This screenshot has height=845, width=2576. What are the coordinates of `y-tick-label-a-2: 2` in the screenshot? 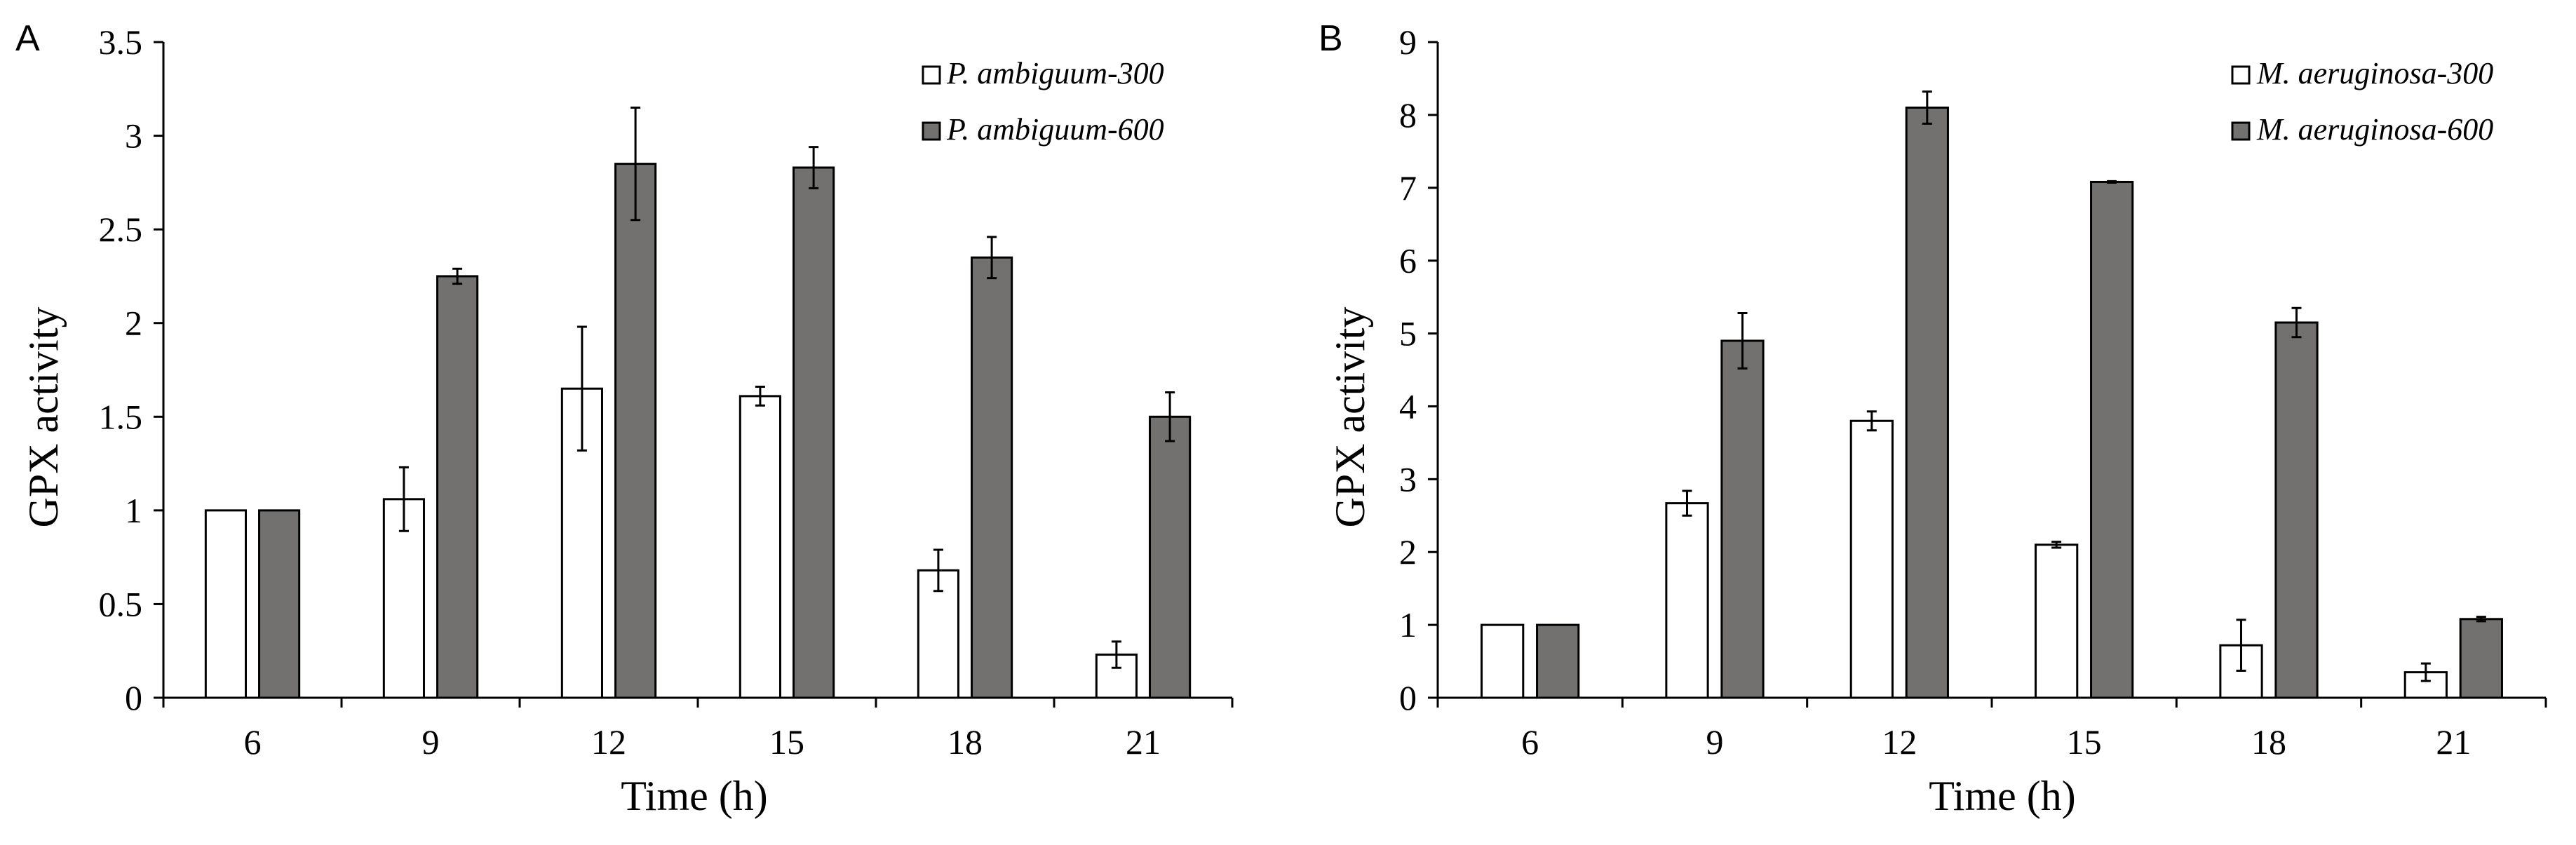 It's located at (133, 323).